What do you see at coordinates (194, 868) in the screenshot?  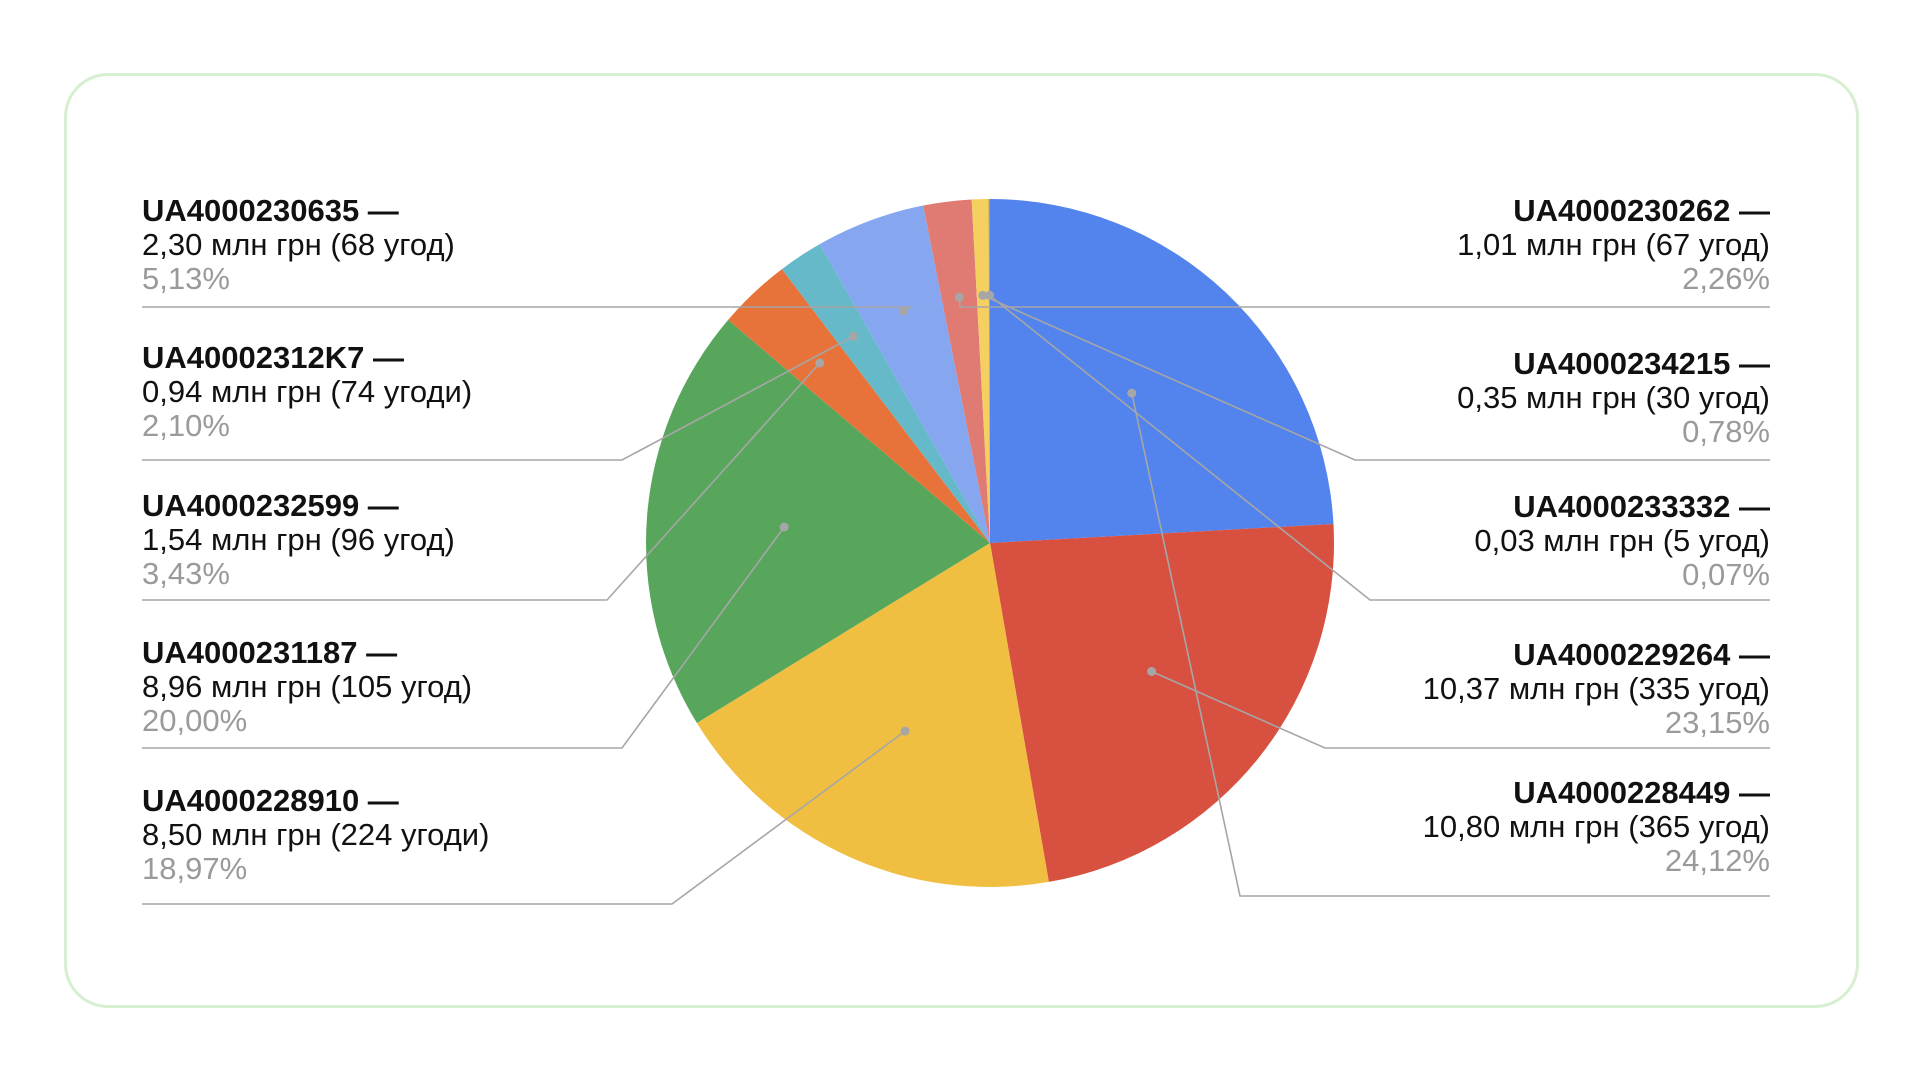 I see `slice-percent-label: 18,97%` at bounding box center [194, 868].